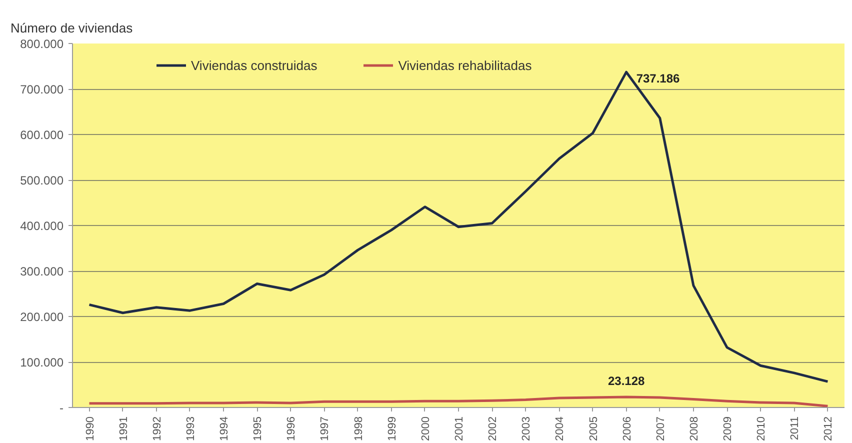 The height and width of the screenshot is (443, 852). I want to click on annotation: 23.128, so click(627, 381).